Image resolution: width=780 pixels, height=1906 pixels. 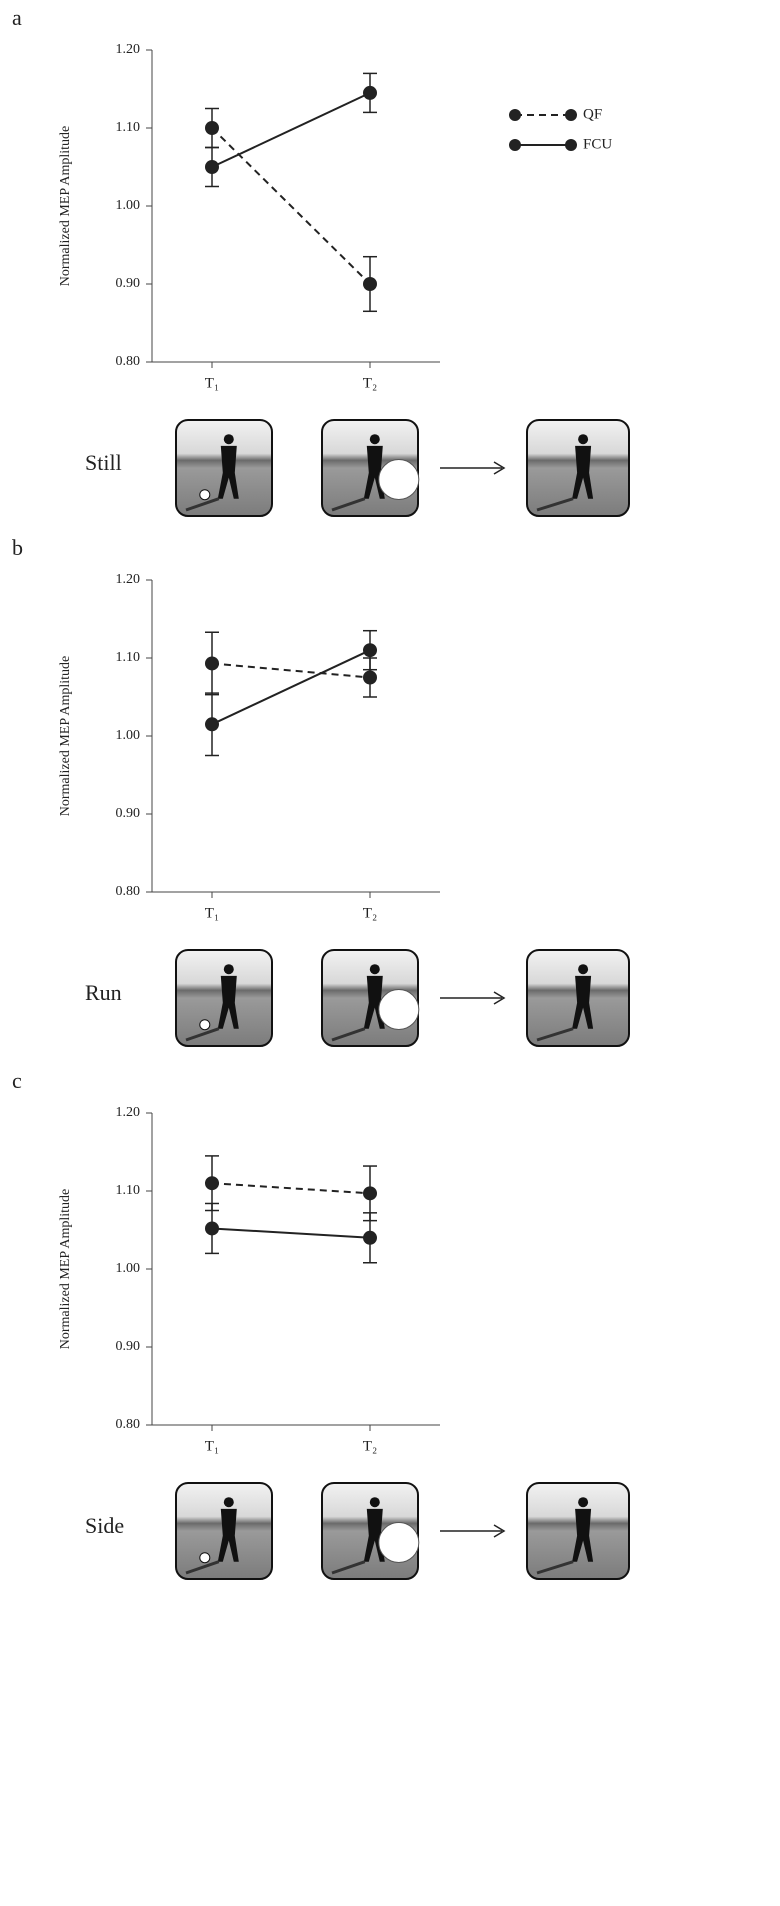 I want to click on condition-label: Still, so click(x=103, y=462).